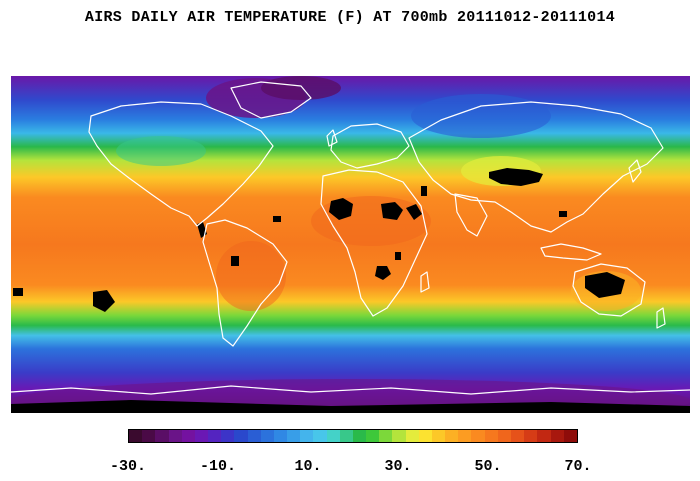 The height and width of the screenshot is (481, 700). What do you see at coordinates (218, 466) in the screenshot?
I see `colorbar-tick-label: -10.` at bounding box center [218, 466].